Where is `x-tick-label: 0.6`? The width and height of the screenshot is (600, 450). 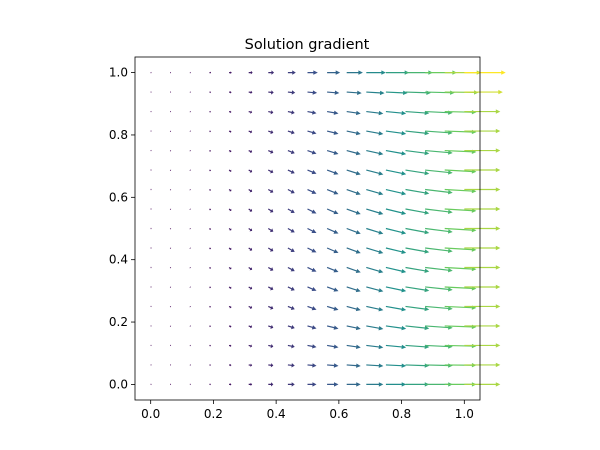
x-tick-label: 0.6 is located at coordinates (338, 414).